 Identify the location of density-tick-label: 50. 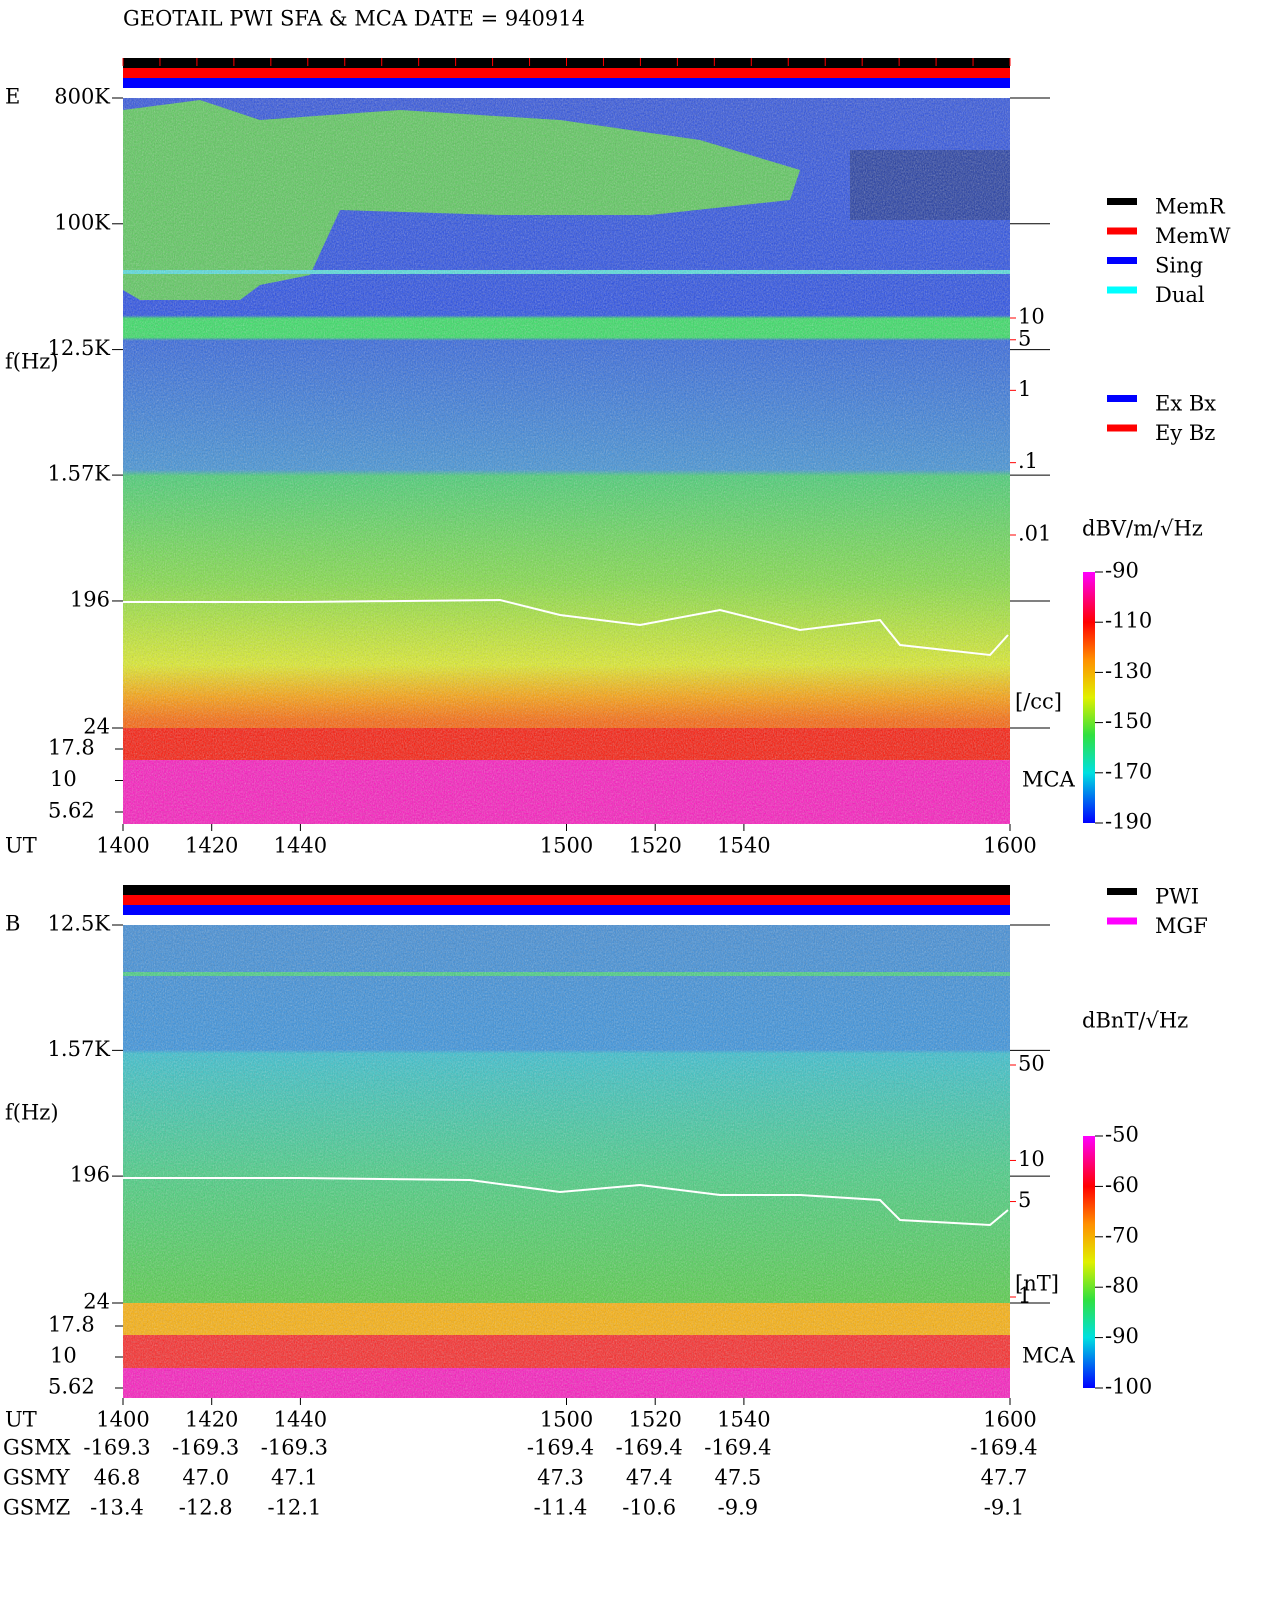
(1031, 1064).